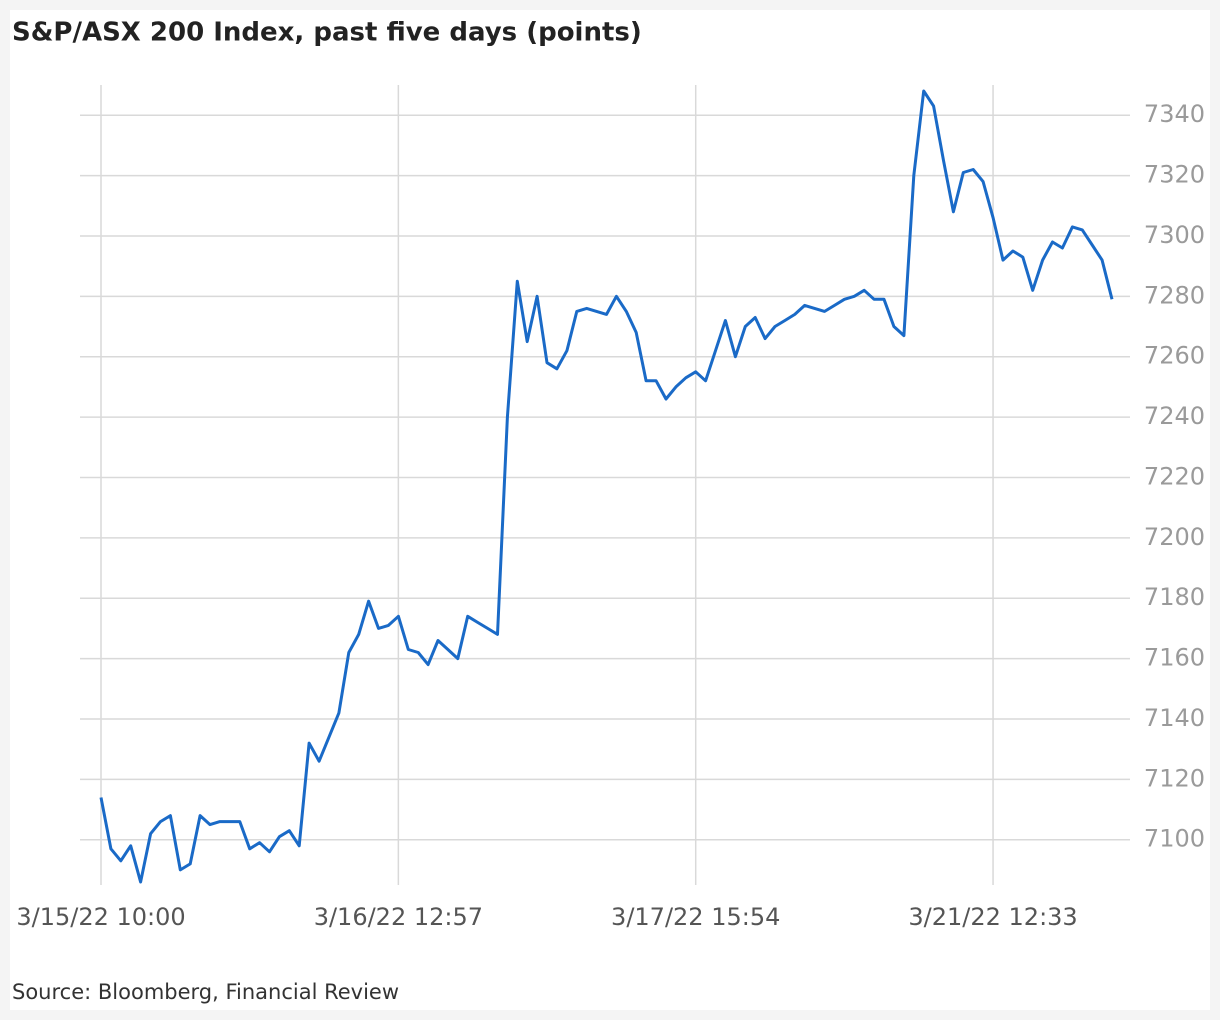 The width and height of the screenshot is (1220, 1020). What do you see at coordinates (1174, 476) in the screenshot?
I see `y-tick-label: 7220` at bounding box center [1174, 476].